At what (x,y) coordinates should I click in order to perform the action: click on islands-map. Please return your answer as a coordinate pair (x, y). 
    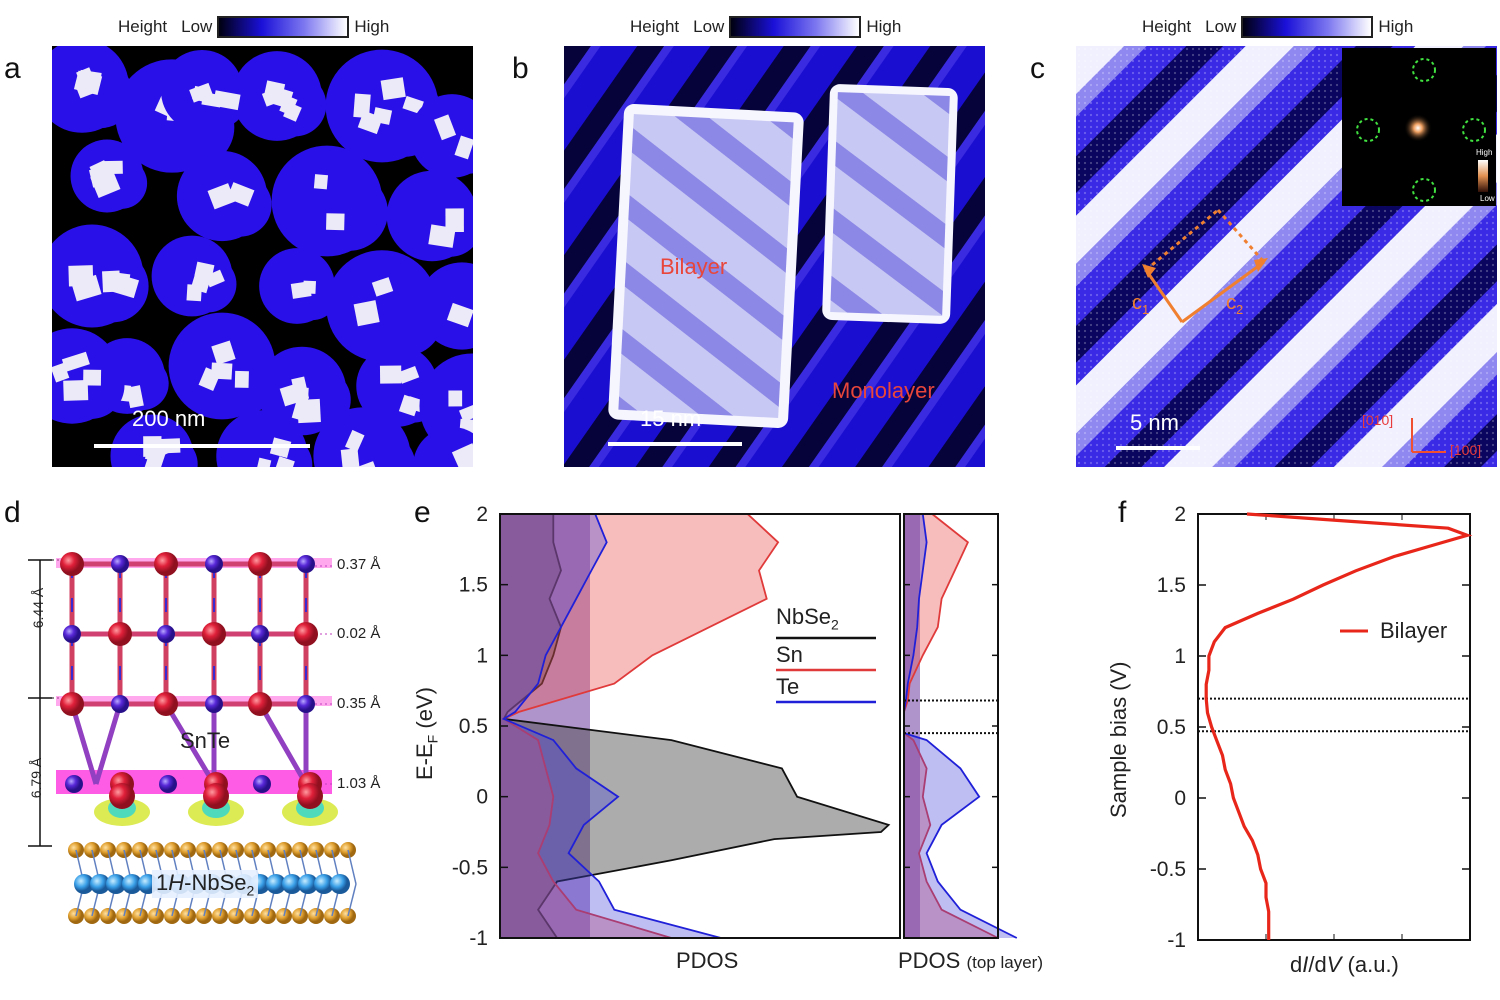
    Looking at the image, I should click on (262, 256).